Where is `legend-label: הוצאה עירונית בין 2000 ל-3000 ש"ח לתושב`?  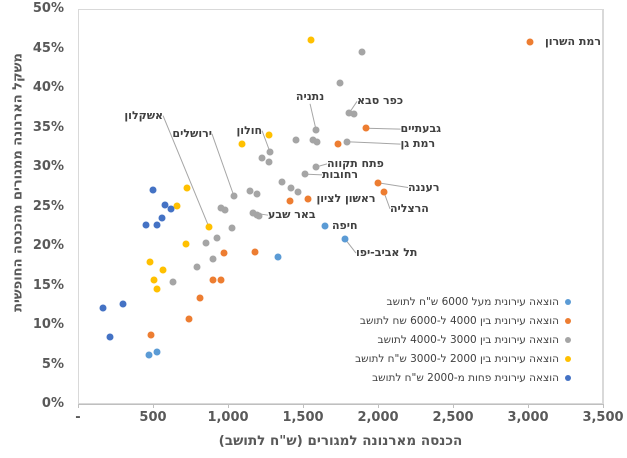 legend-label: הוצאה עירונית בין 2000 ל-3000 ש"ח לתושב is located at coordinates (457, 358).